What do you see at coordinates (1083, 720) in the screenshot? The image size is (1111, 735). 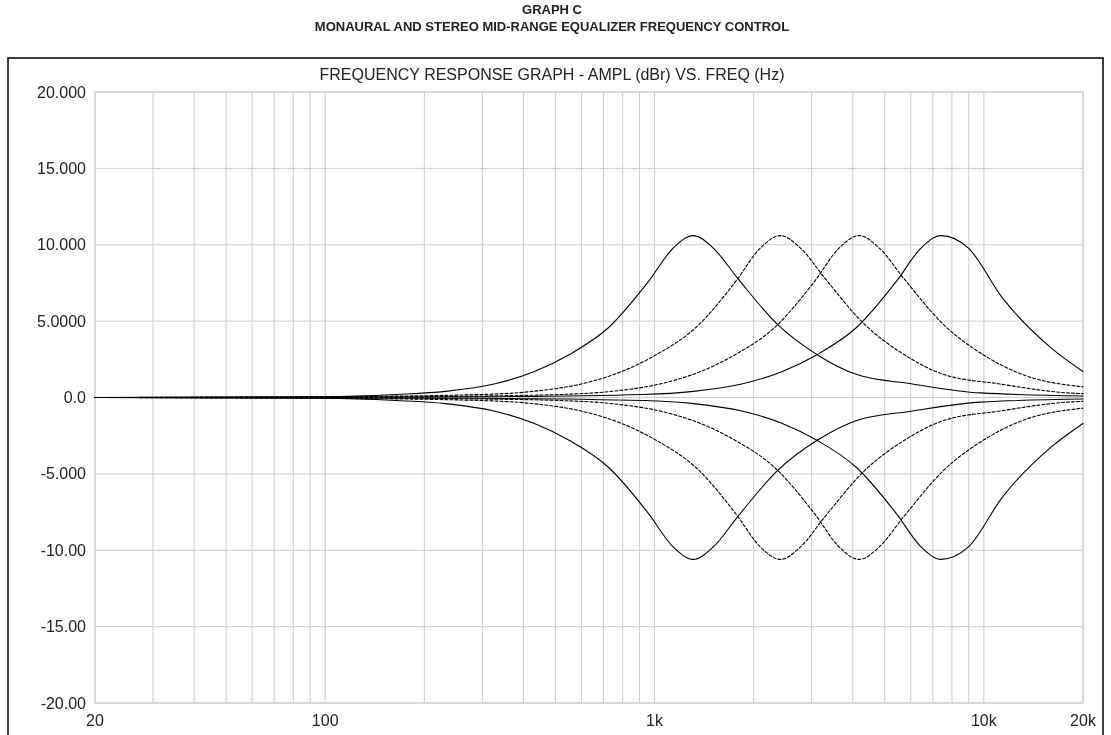 I see `x-tick-label: 20k` at bounding box center [1083, 720].